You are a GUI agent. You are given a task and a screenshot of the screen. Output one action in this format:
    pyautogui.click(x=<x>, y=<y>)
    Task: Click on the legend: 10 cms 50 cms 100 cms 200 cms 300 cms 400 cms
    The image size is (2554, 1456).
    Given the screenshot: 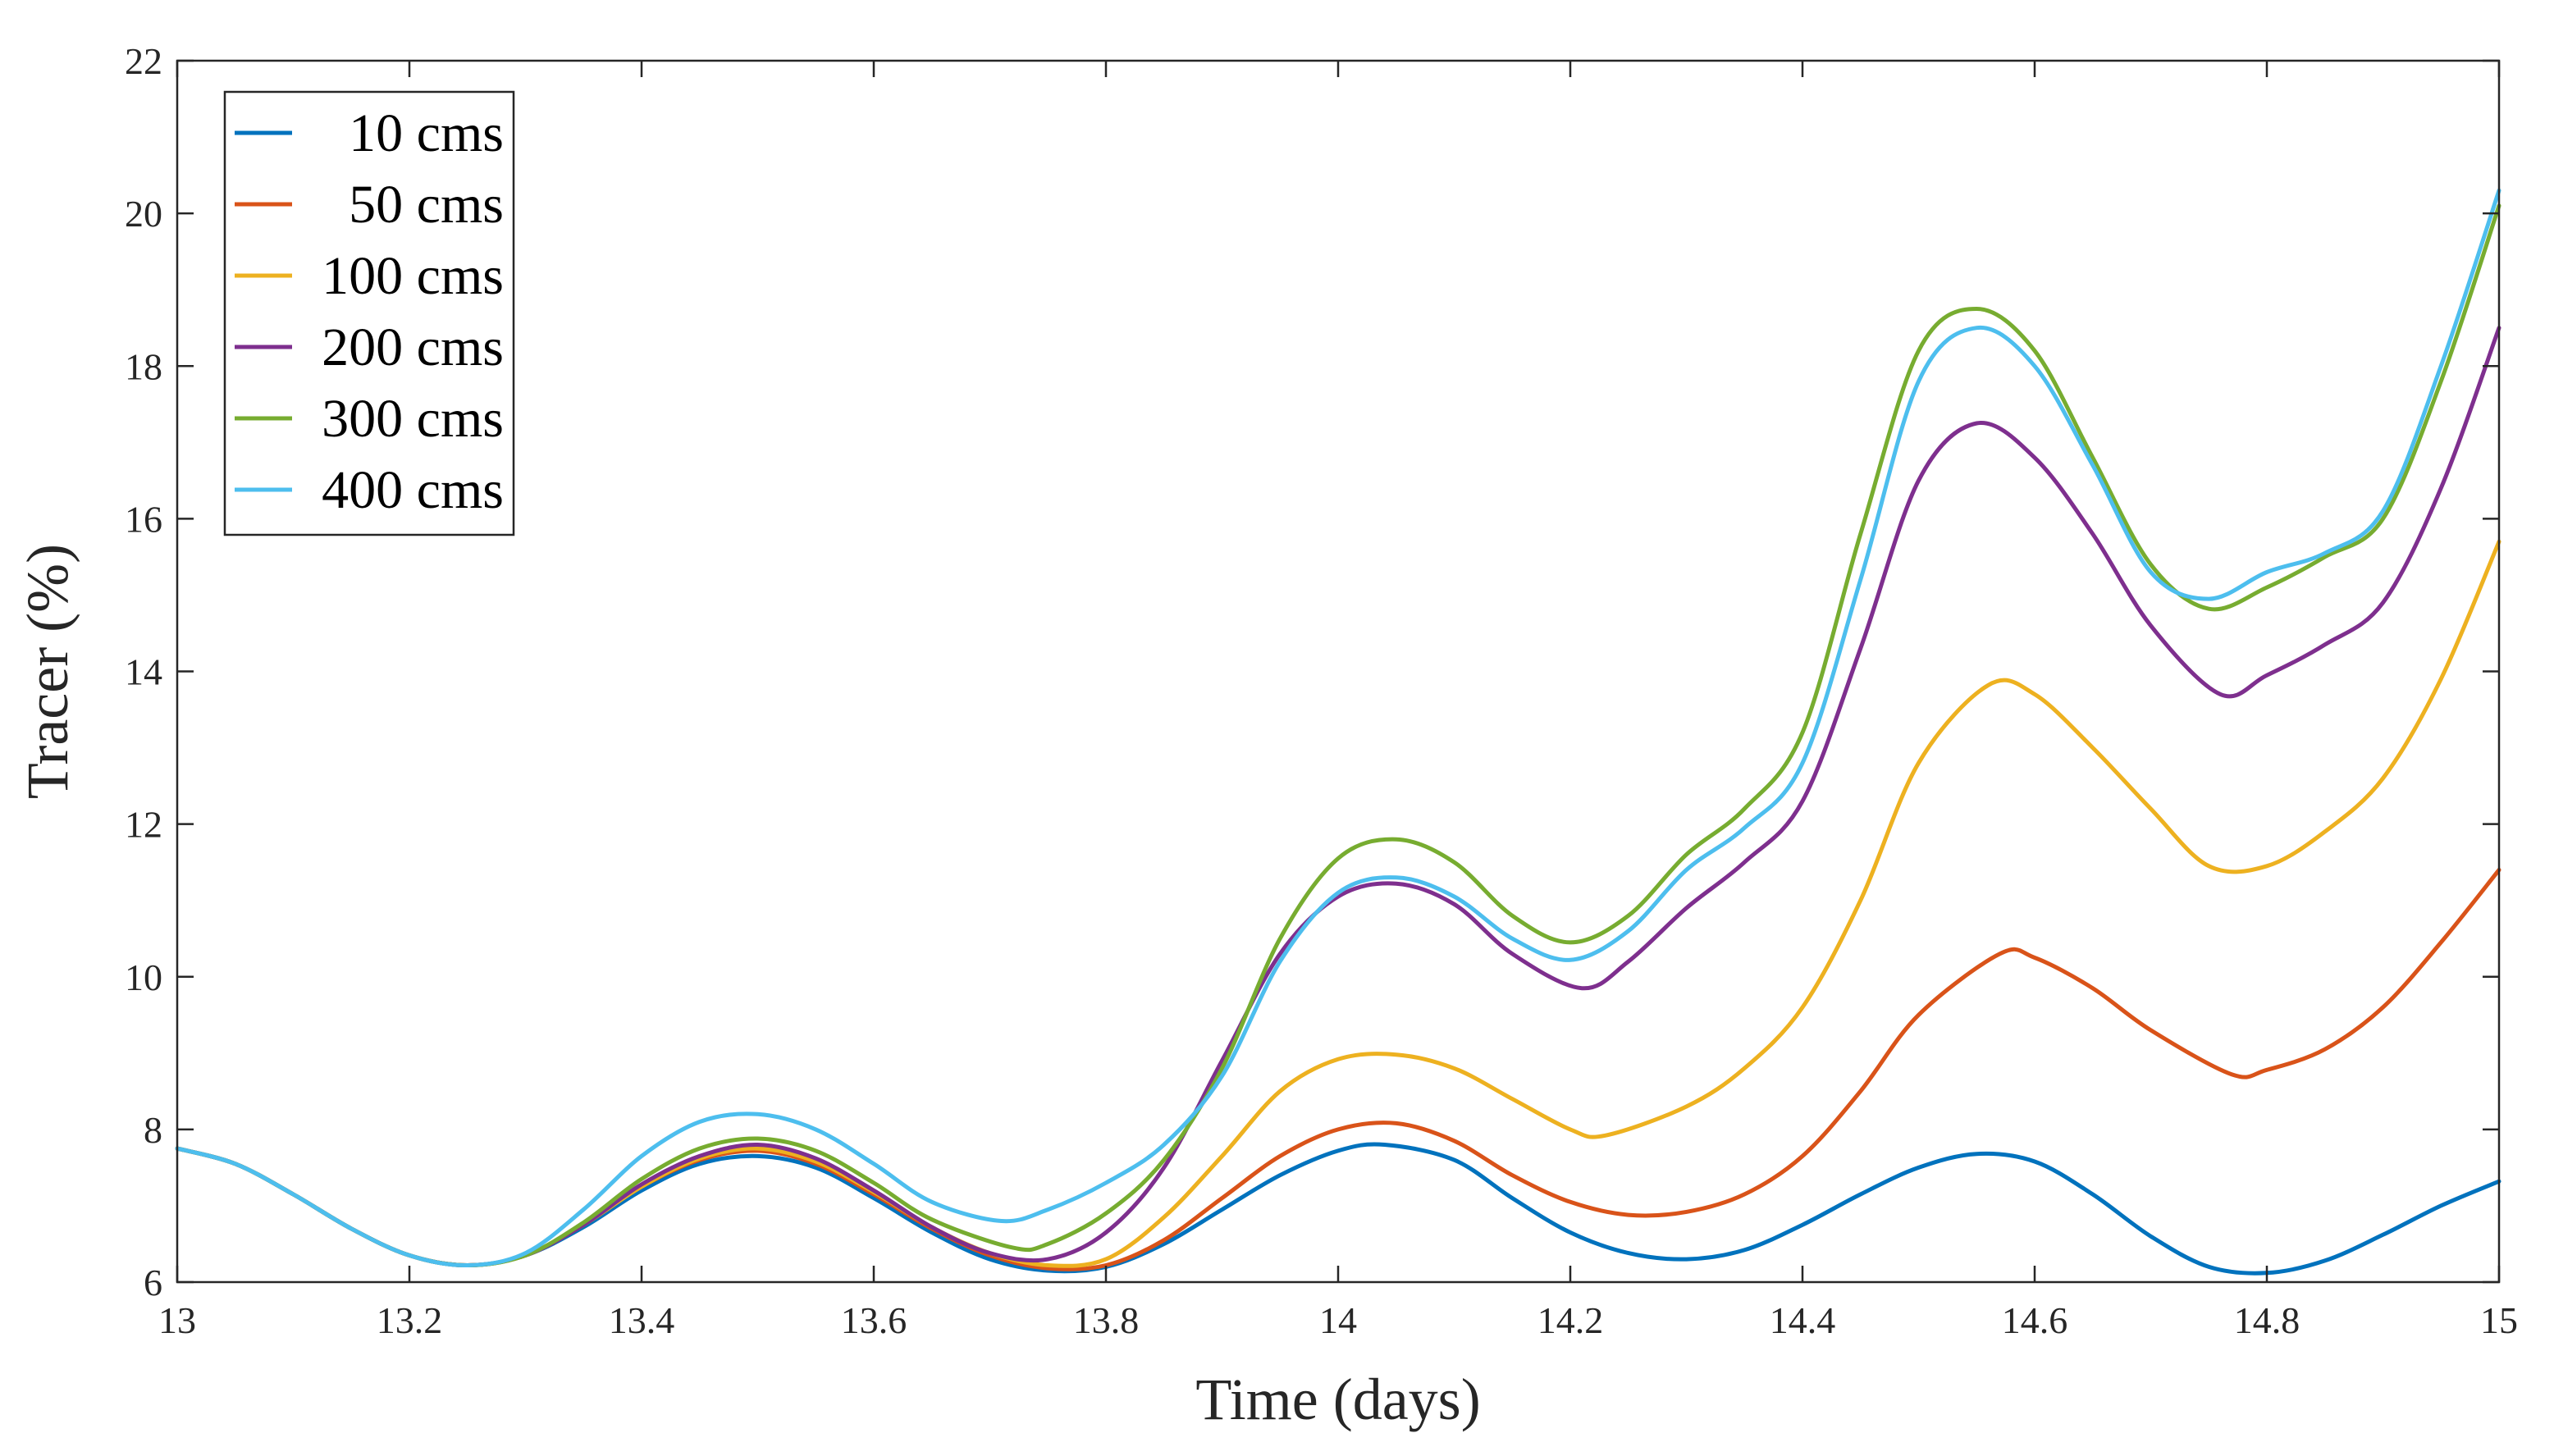 What is the action you would take?
    pyautogui.click(x=369, y=313)
    